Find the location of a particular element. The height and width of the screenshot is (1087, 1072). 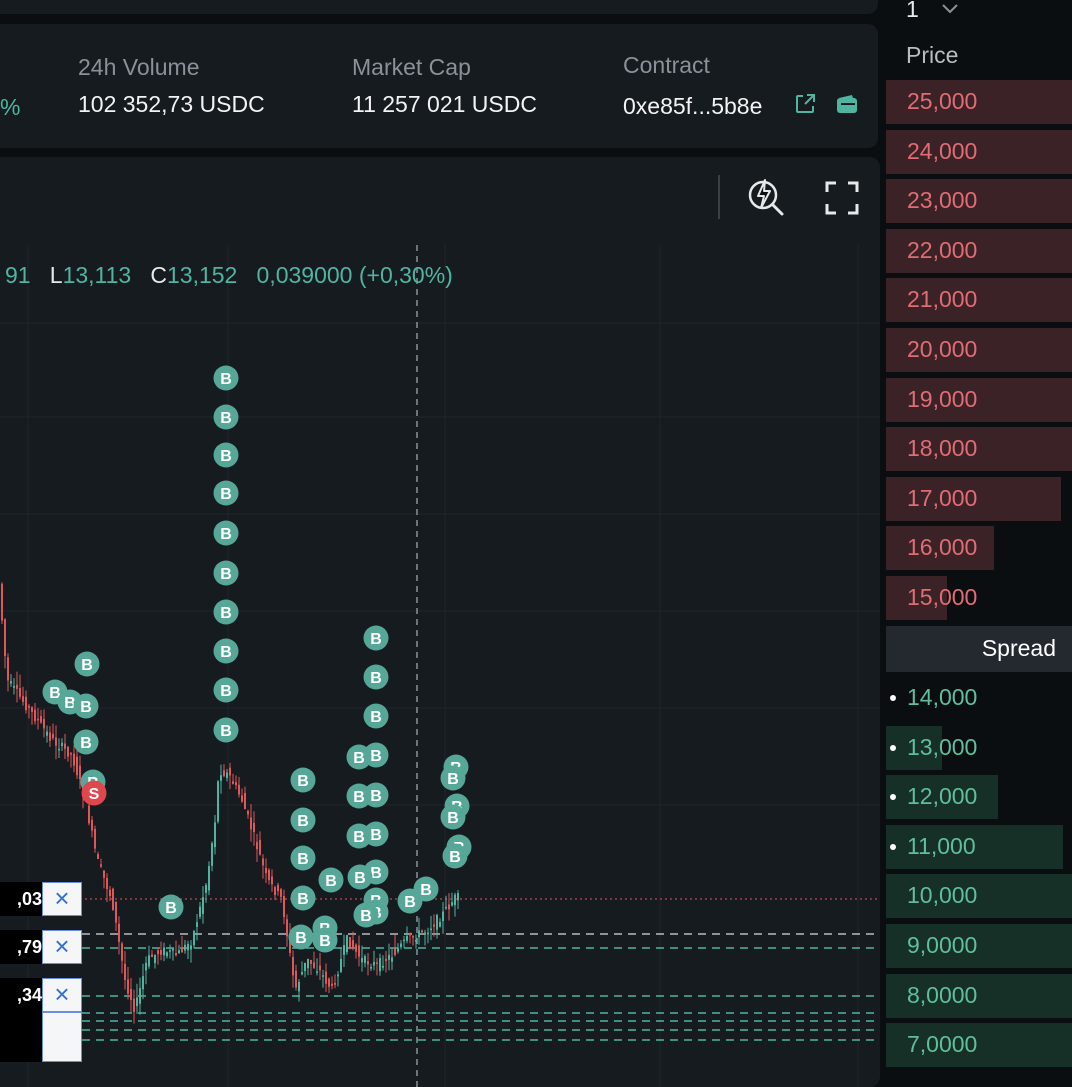

external-link-icon is located at coordinates (805, 104).